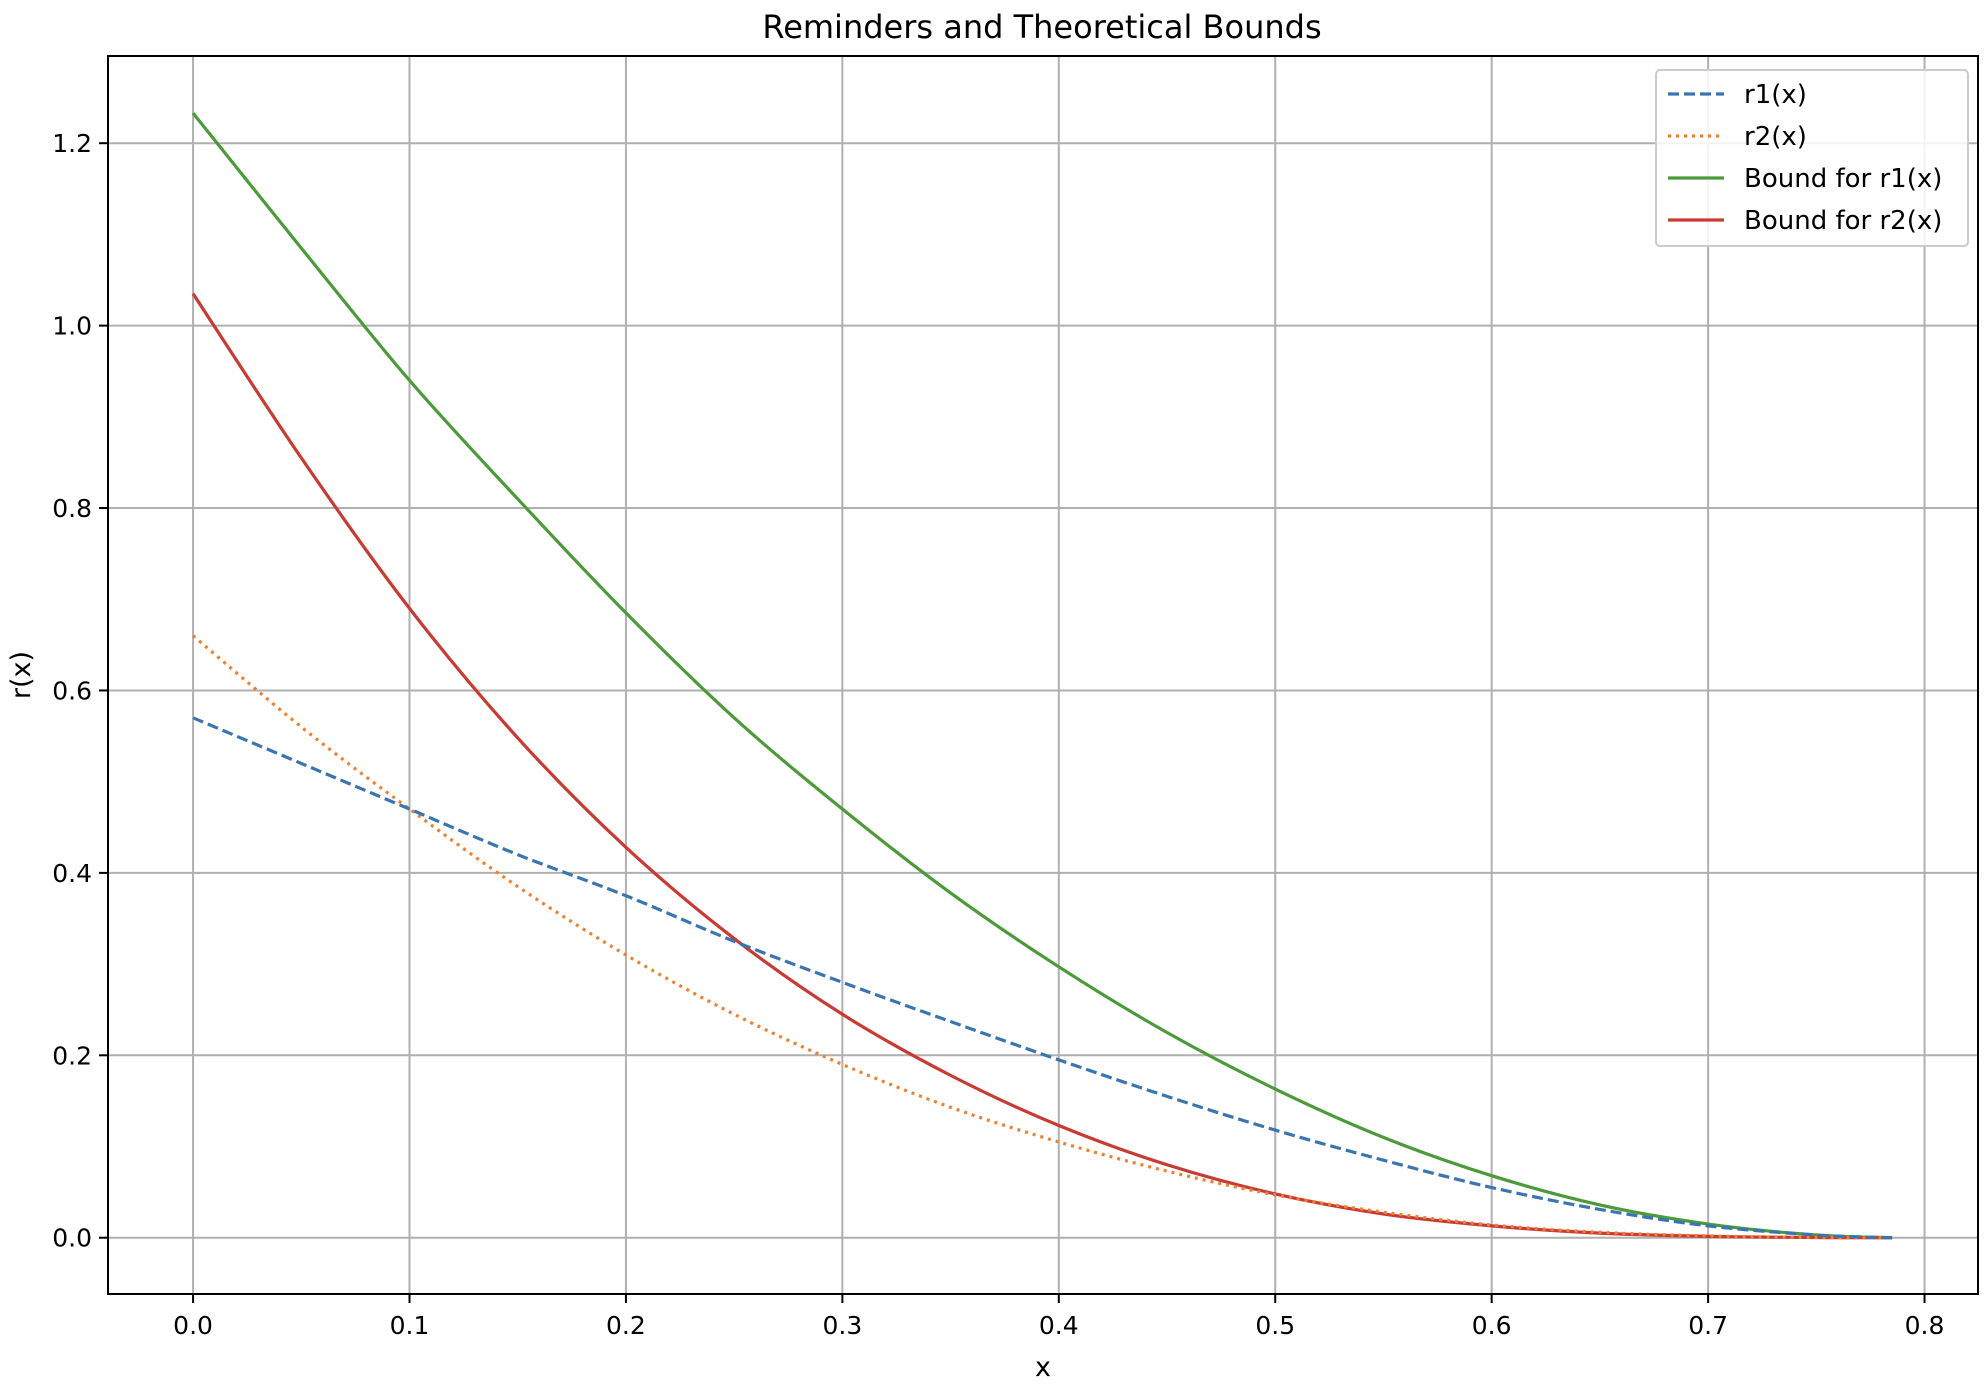 This screenshot has height=1390, width=1988. What do you see at coordinates (72, 1055) in the screenshot?
I see `y-tick-label: 0.2` at bounding box center [72, 1055].